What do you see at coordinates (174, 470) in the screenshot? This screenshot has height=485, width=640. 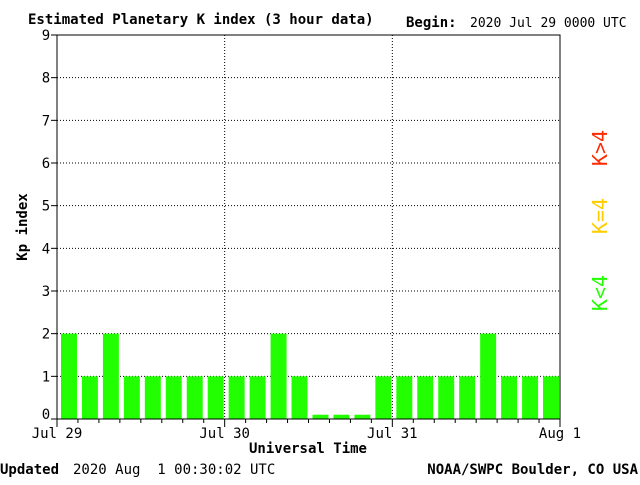 I see `updated-value: 2020 Aug 1 00:30:02 UTC` at bounding box center [174, 470].